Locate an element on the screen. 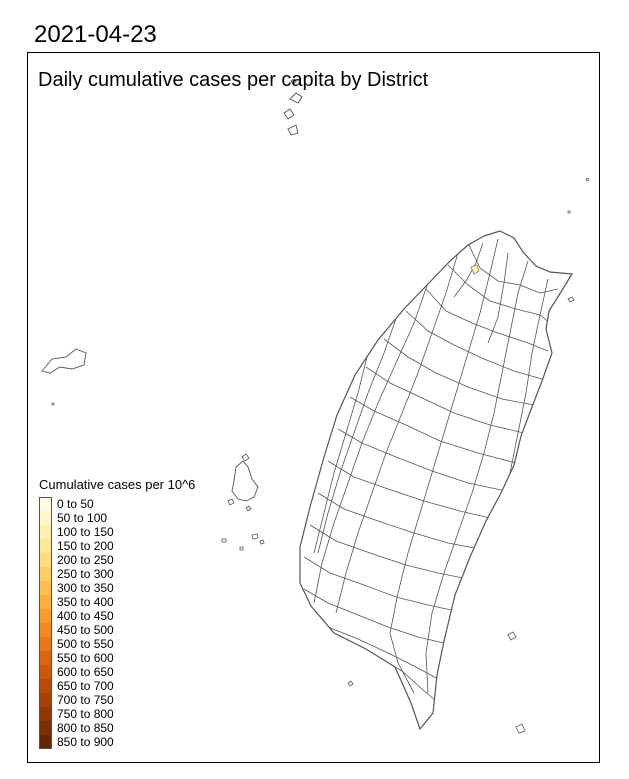 The height and width of the screenshot is (779, 629). liuqiu-island is located at coordinates (350, 683).